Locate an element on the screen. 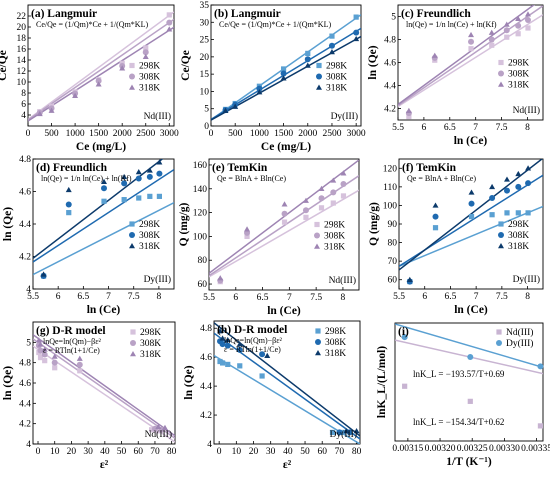 The height and width of the screenshot is (493, 550). x-tick-label: 0.00320 is located at coordinates (440, 449).